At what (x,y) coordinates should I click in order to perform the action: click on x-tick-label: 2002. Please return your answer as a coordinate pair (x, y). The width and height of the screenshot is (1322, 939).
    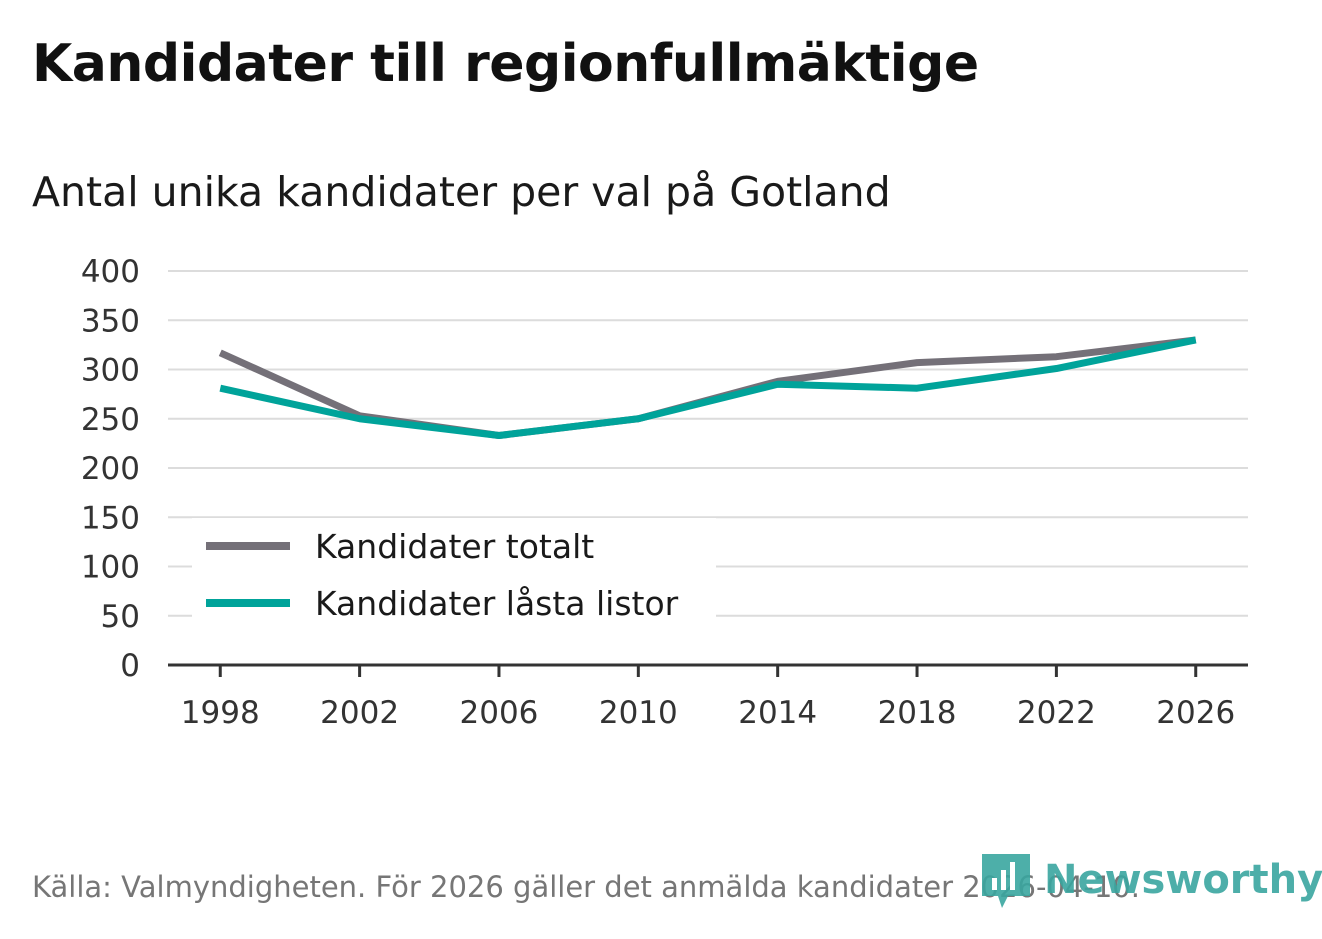
    Looking at the image, I should click on (359, 713).